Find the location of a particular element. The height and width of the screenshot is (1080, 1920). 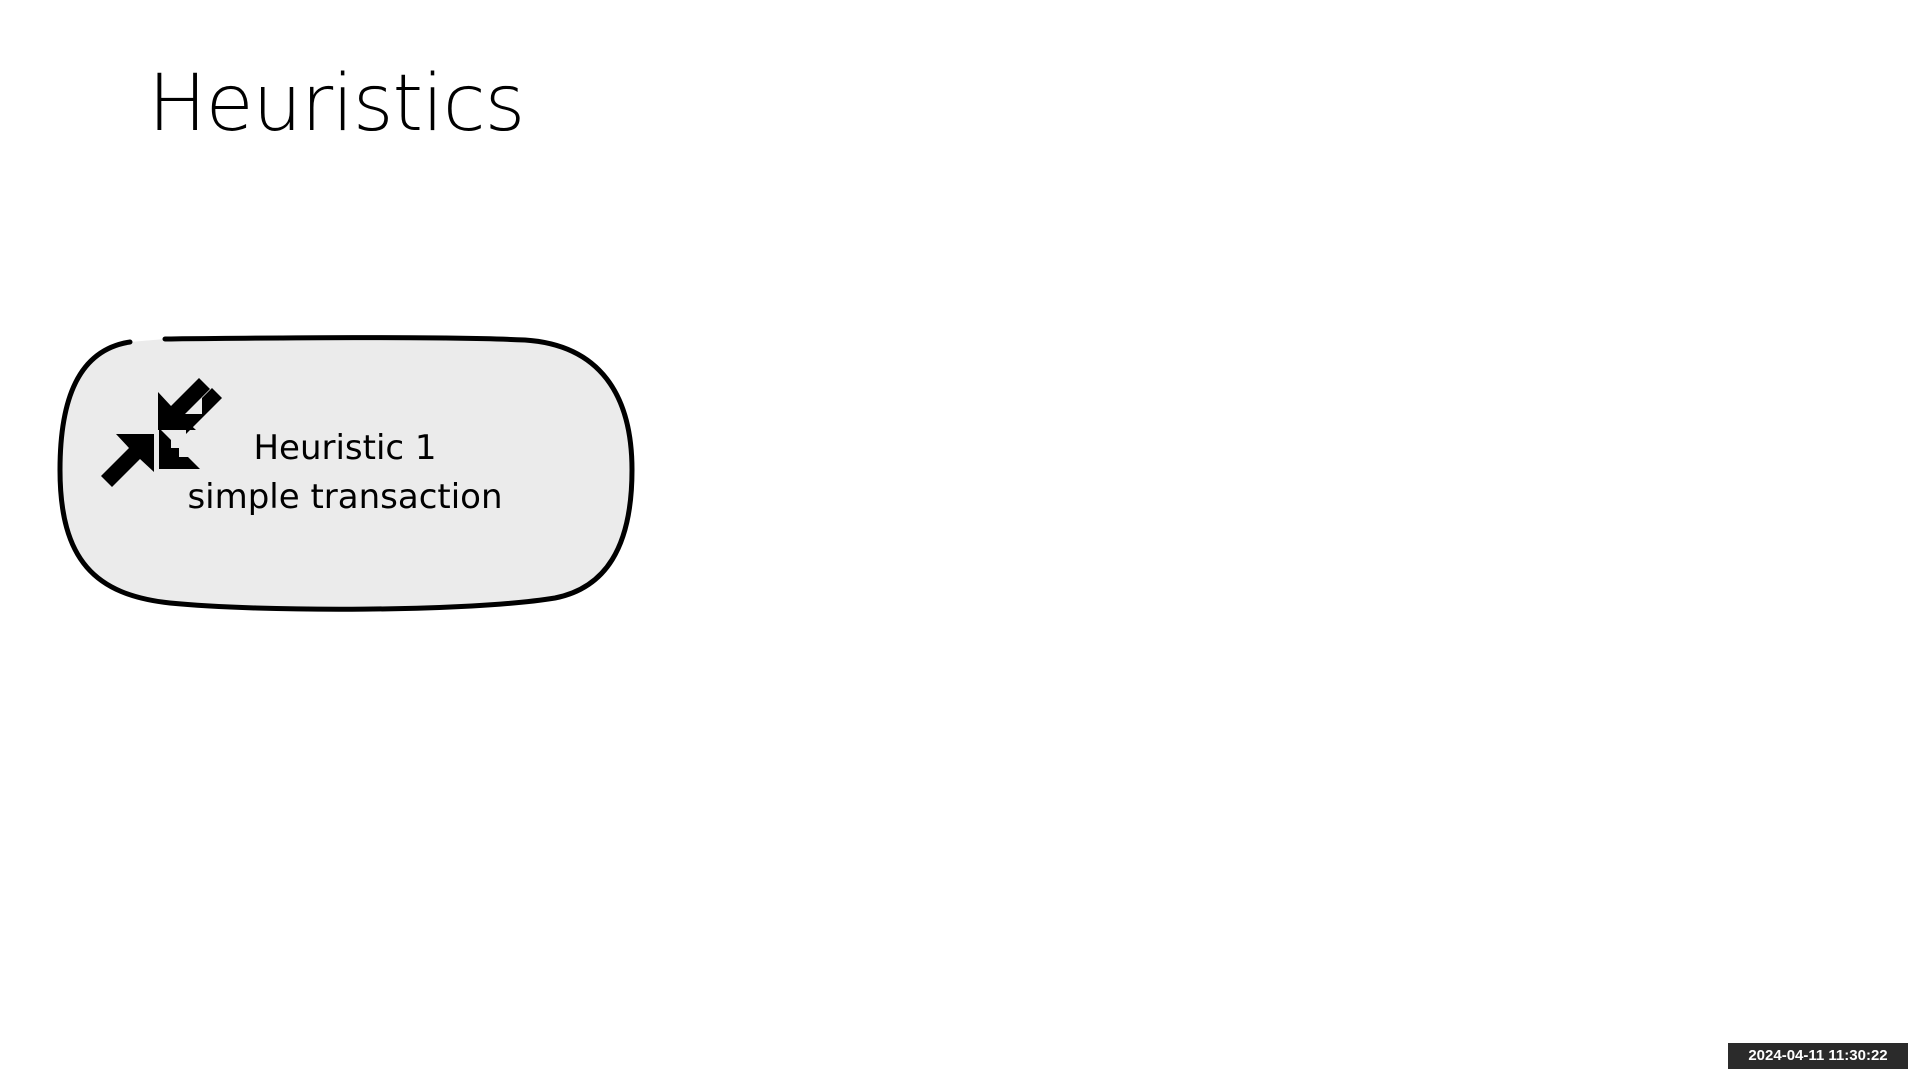

slide-title: Heuristics is located at coordinates (336, 104).